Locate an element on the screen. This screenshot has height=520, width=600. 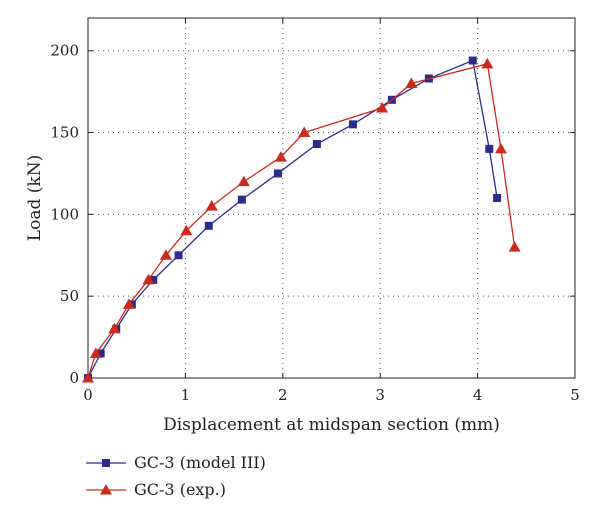
x-tick-label: 5 is located at coordinates (575, 395).